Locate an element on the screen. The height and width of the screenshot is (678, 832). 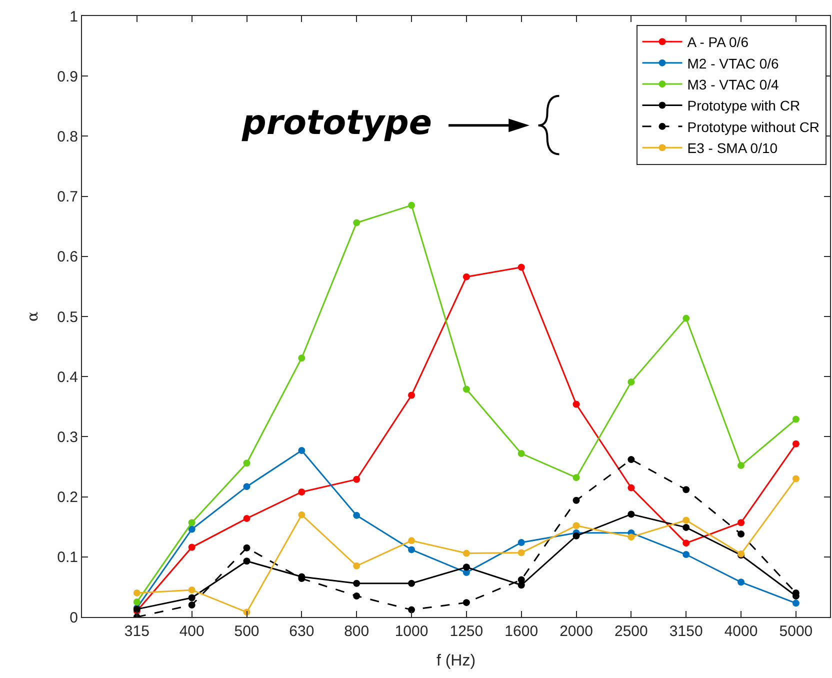
x-tick-label: 1000 is located at coordinates (411, 631).